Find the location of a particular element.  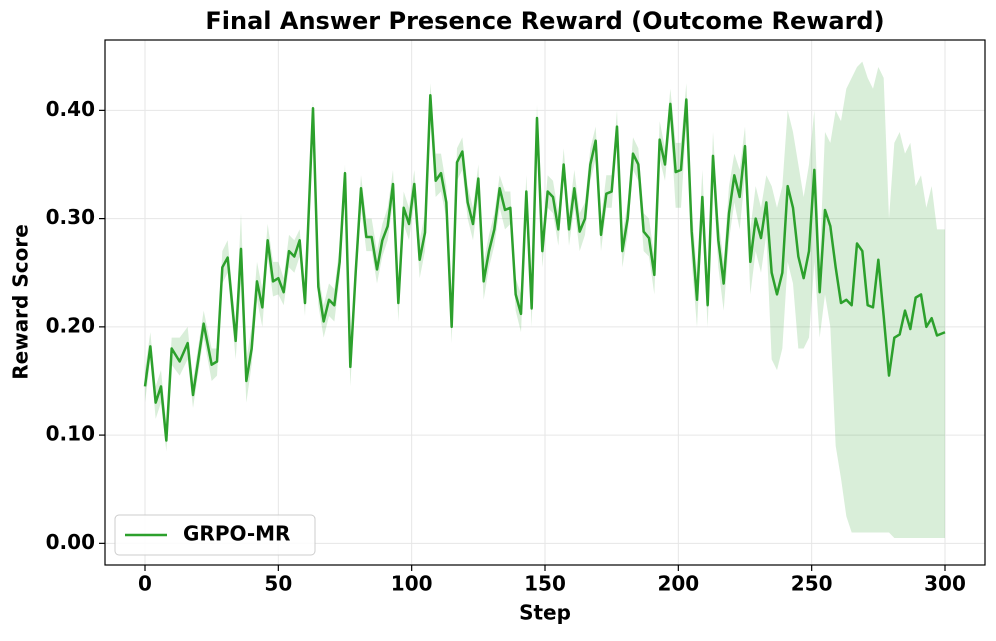

x-tick-label: 100 is located at coordinates (412, 584).